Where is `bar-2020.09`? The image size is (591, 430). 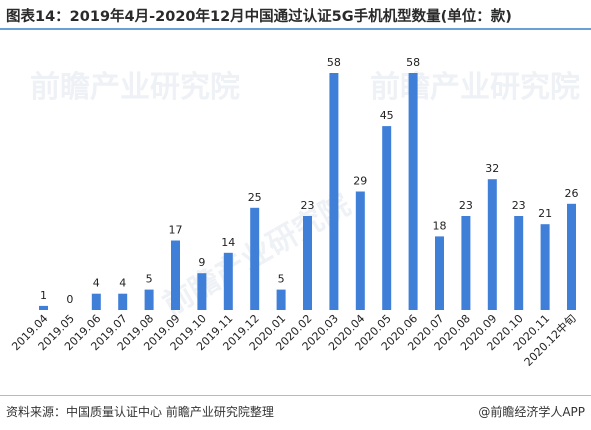
bar-2020.09 is located at coordinates (492, 244).